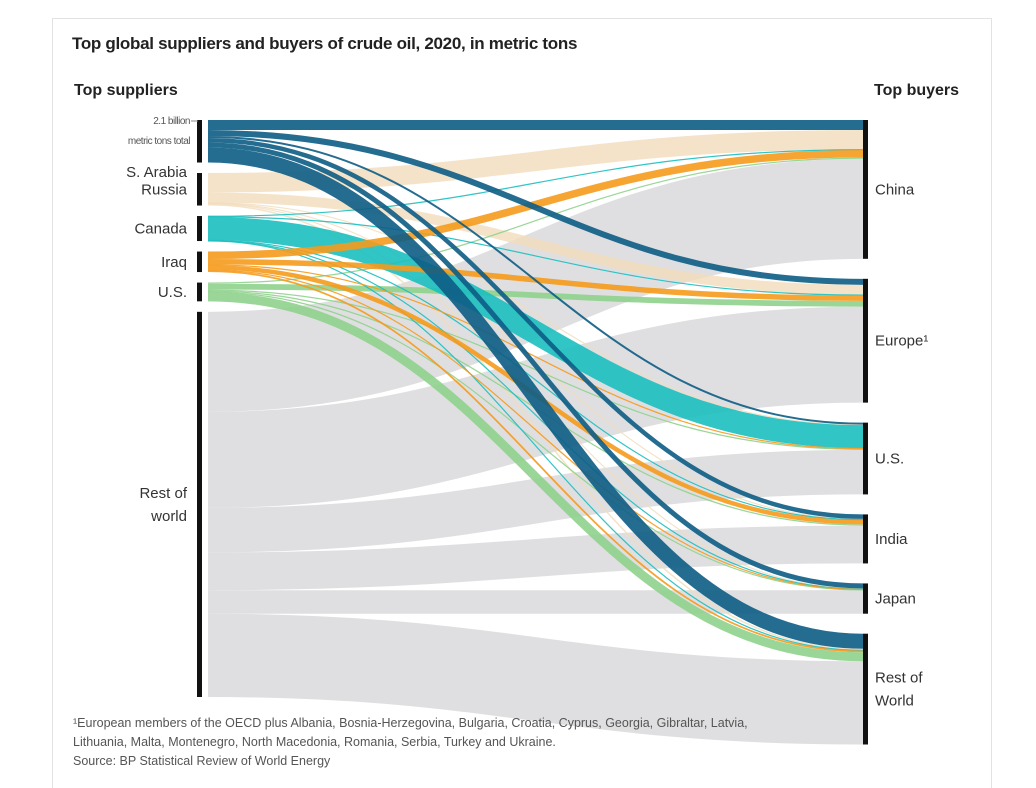 Image resolution: width=1036 pixels, height=788 pixels. What do you see at coordinates (891, 539) in the screenshot?
I see `buyer-label-india: India` at bounding box center [891, 539].